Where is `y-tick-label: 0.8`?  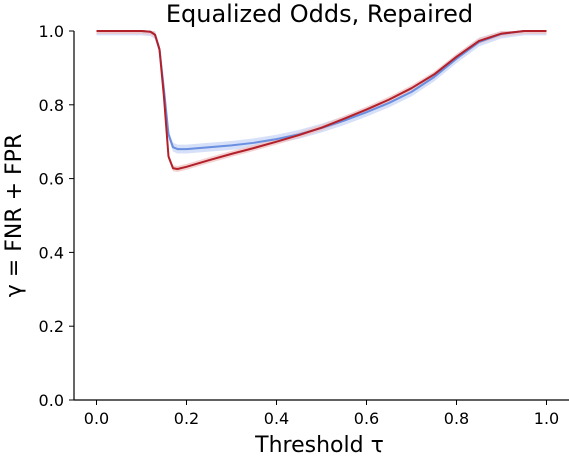
y-tick-label: 0.8 is located at coordinates (51, 105).